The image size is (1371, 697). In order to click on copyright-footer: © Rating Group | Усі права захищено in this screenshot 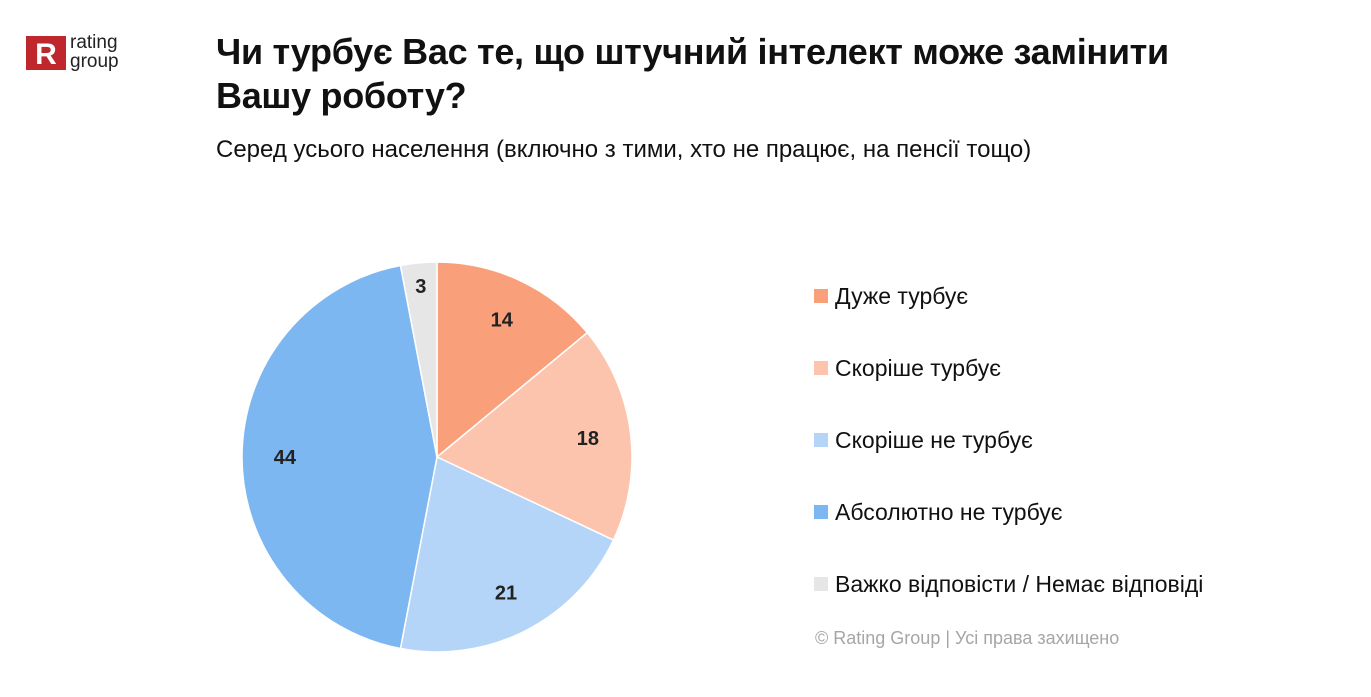, I will do `click(967, 638)`.